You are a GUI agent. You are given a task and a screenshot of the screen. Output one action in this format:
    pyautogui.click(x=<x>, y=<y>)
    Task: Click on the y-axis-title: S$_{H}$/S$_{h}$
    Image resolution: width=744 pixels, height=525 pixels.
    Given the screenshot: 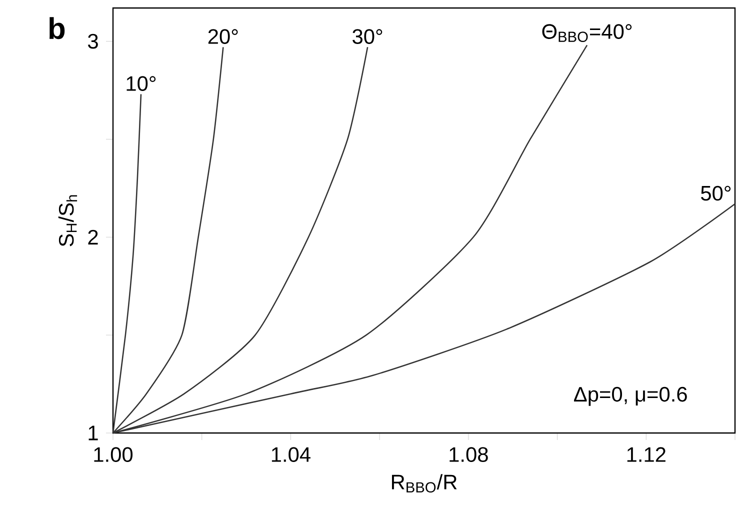 What is the action you would take?
    pyautogui.click(x=68, y=220)
    